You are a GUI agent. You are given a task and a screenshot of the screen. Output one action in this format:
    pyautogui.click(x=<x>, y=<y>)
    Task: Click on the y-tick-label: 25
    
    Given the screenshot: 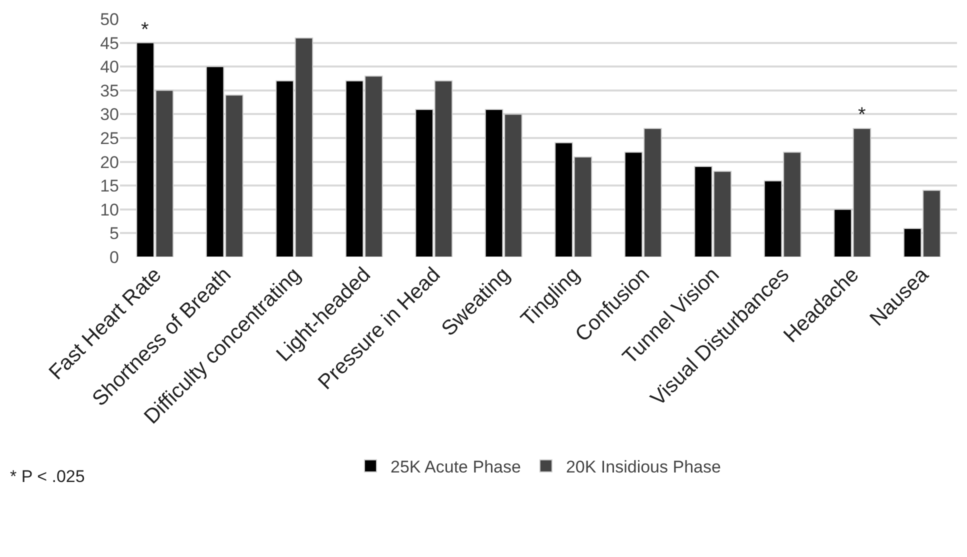 What is the action you would take?
    pyautogui.click(x=109, y=138)
    